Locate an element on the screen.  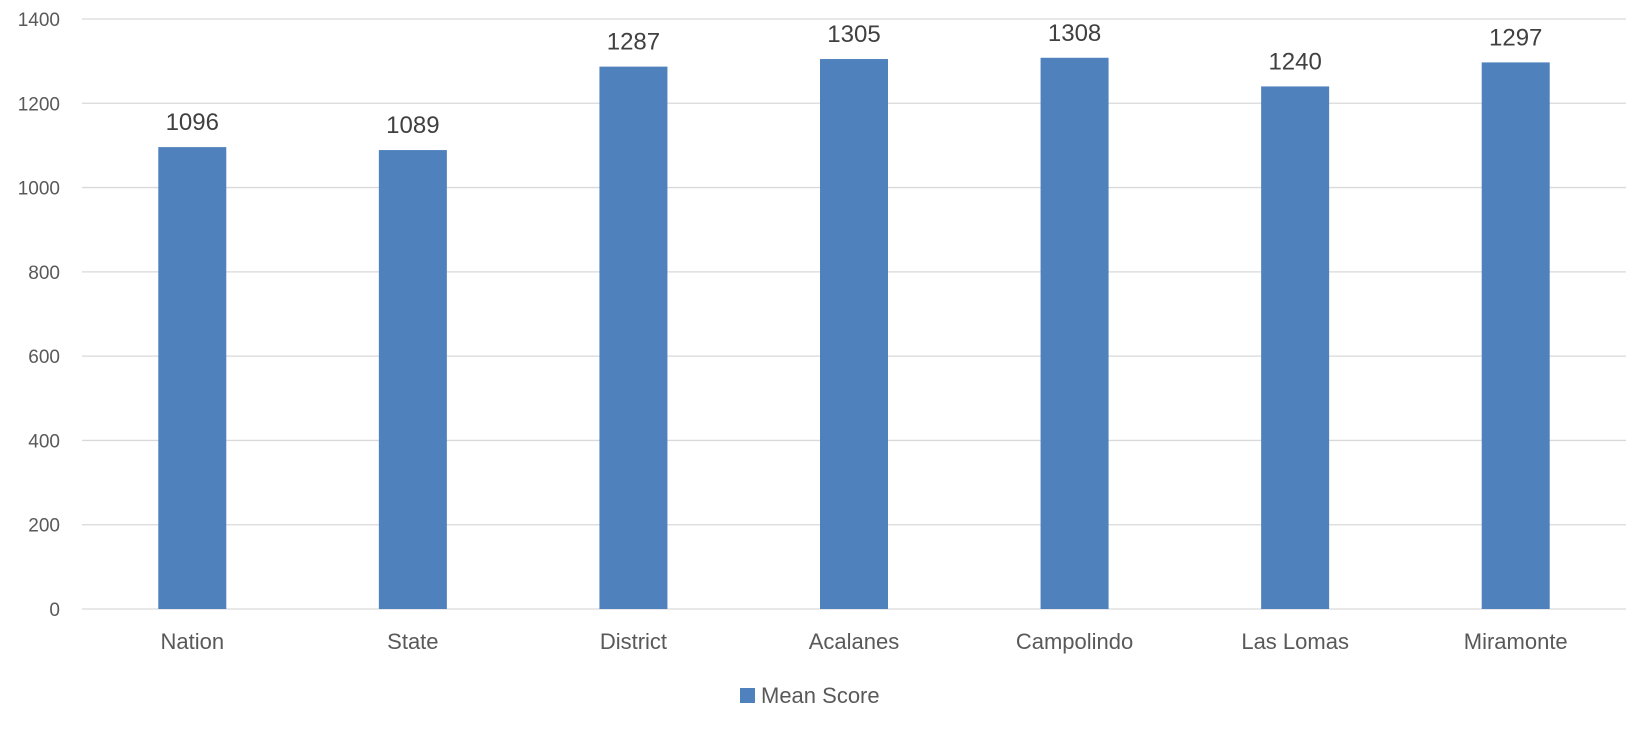
data-label: 1096 is located at coordinates (192, 122).